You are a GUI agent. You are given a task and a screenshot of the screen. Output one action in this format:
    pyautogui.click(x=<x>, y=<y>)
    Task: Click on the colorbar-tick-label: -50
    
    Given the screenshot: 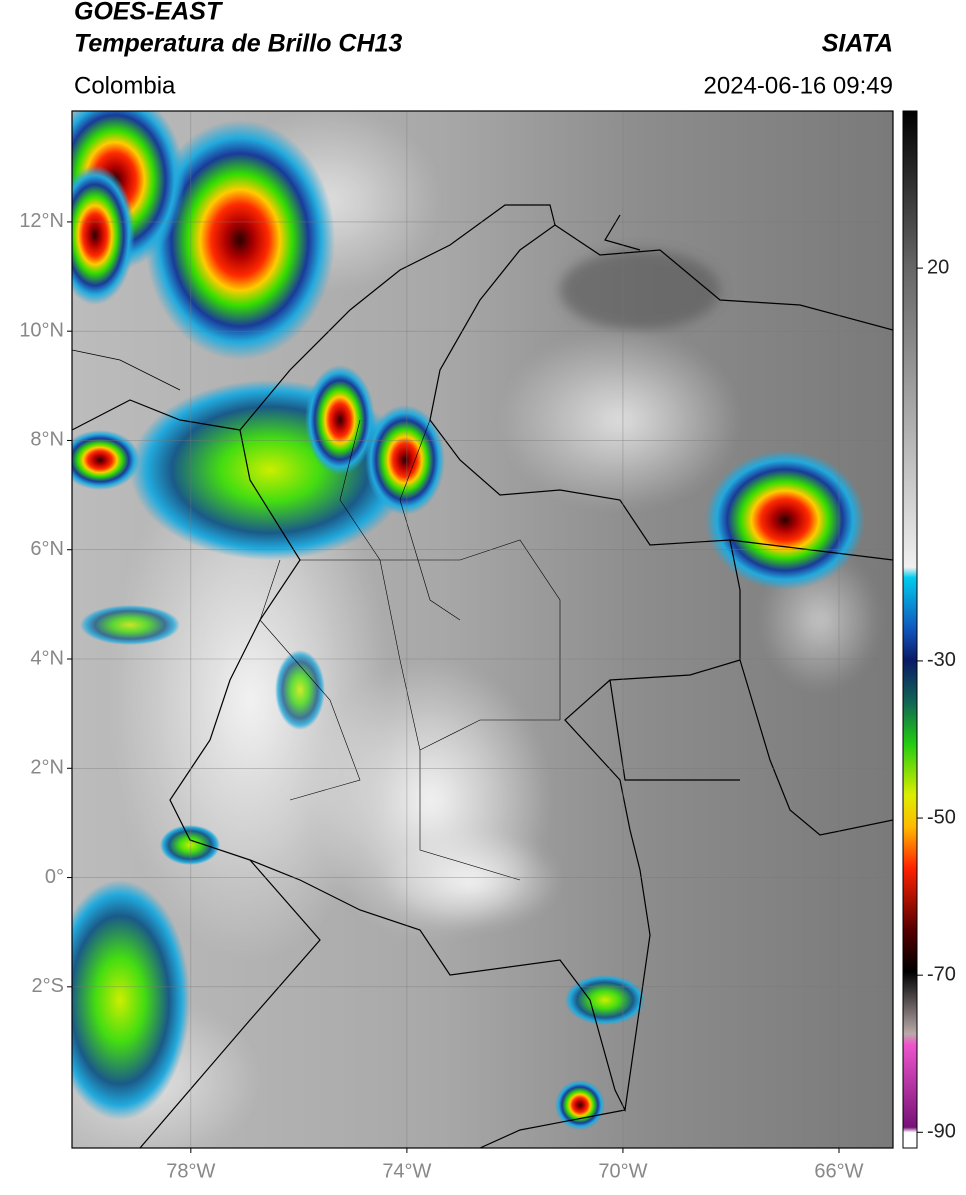 What is the action you would take?
    pyautogui.click(x=941, y=817)
    